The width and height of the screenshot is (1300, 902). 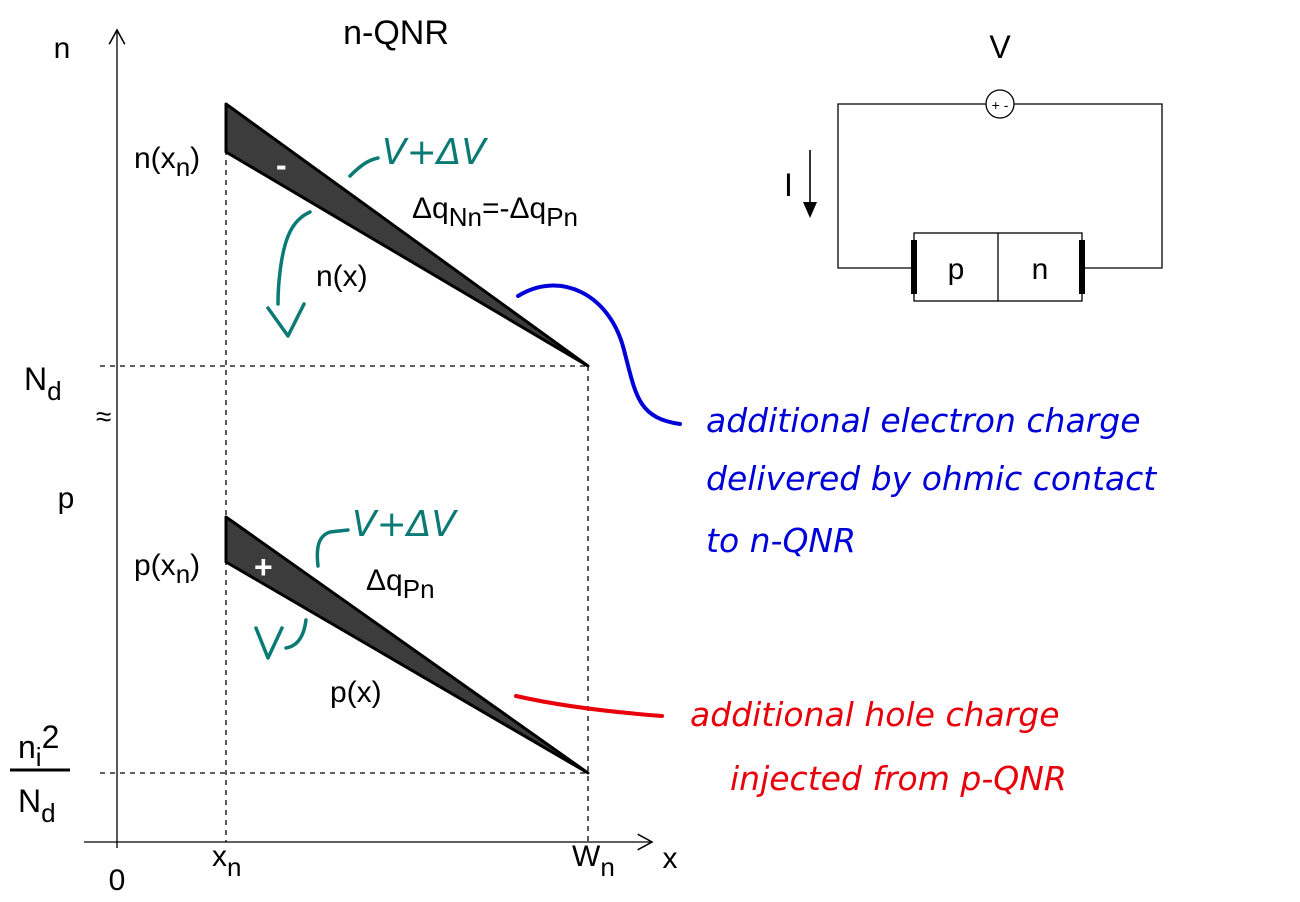 I want to click on hole-charge-sign: +, so click(x=263, y=567).